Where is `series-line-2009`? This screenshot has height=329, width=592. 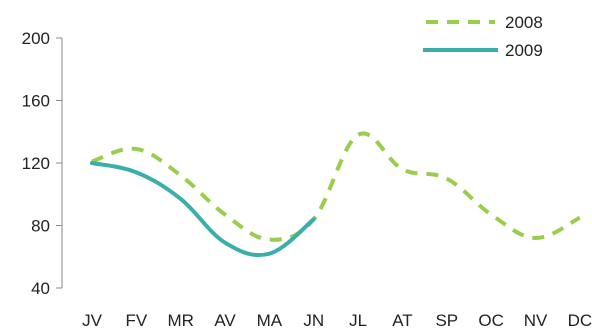 series-line-2009 is located at coordinates (203, 209).